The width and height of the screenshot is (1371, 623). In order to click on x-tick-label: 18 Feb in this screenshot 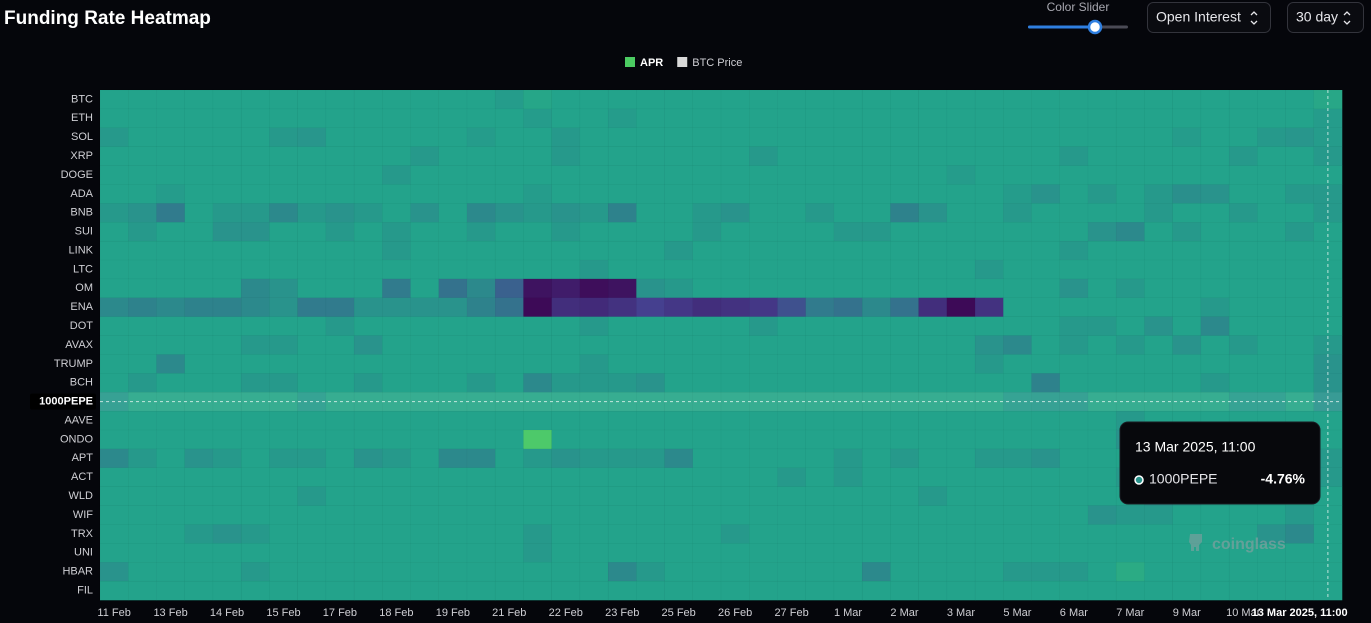, I will do `click(396, 613)`.